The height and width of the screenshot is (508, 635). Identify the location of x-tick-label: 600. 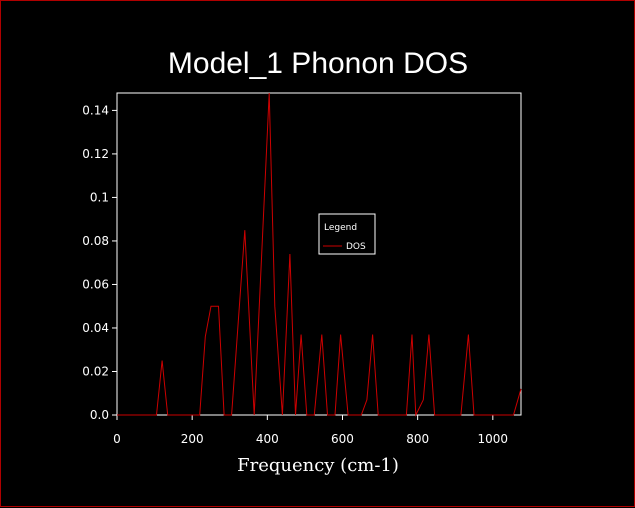
(342, 439).